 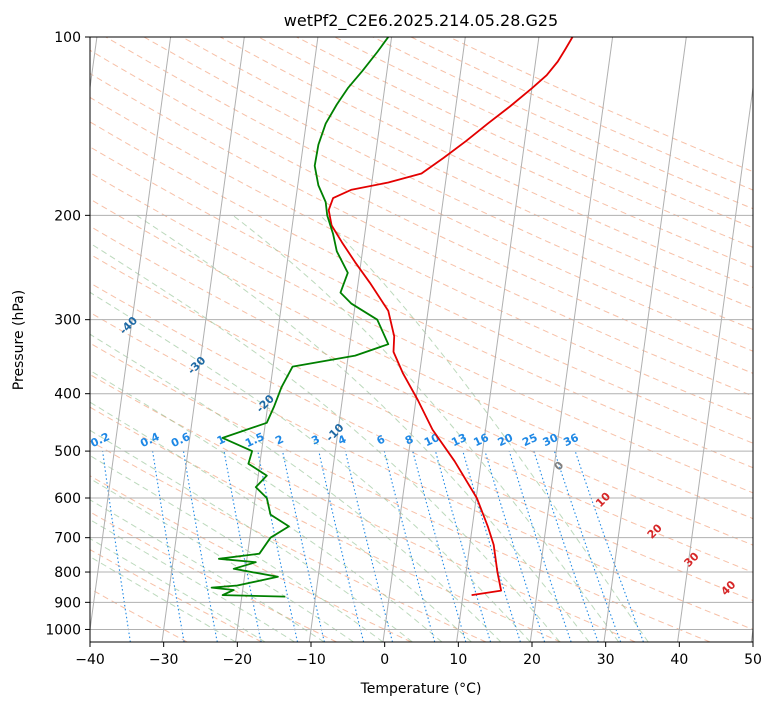 I want to click on x-tick-label: 50, so click(x=753, y=660).